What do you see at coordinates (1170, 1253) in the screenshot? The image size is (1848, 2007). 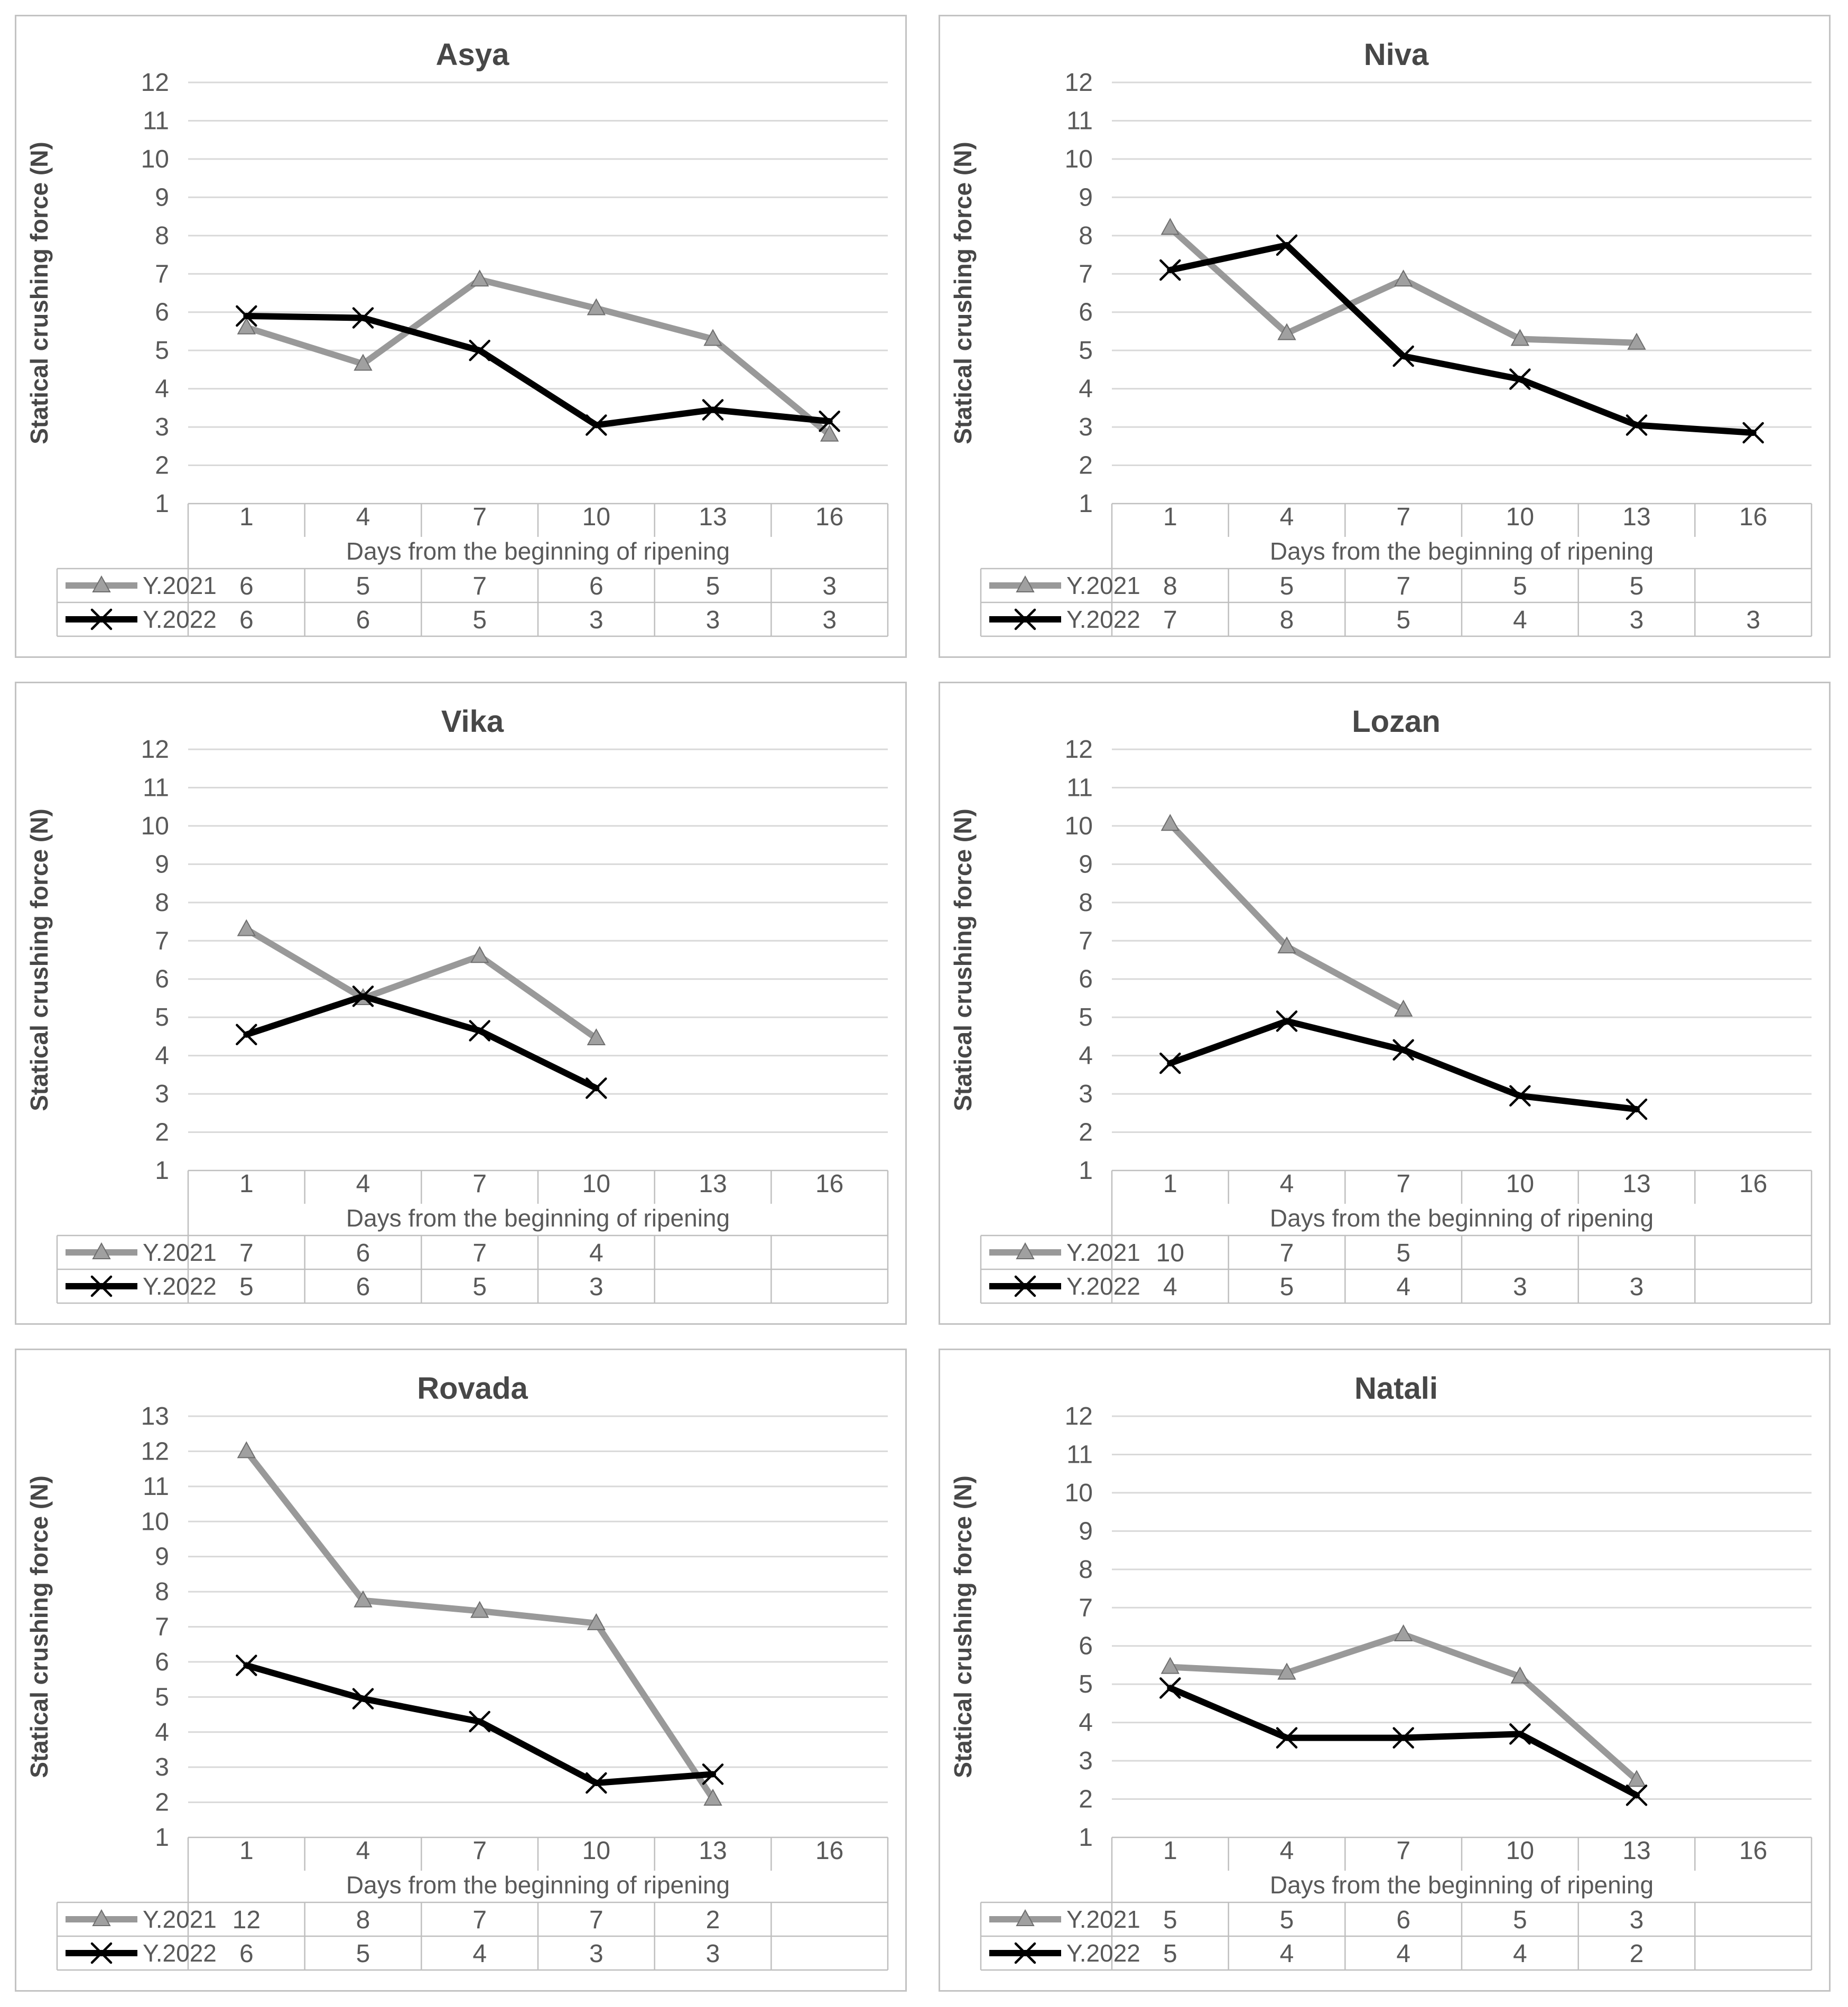 I see `table-cell-y2021-day1: 10` at bounding box center [1170, 1253].